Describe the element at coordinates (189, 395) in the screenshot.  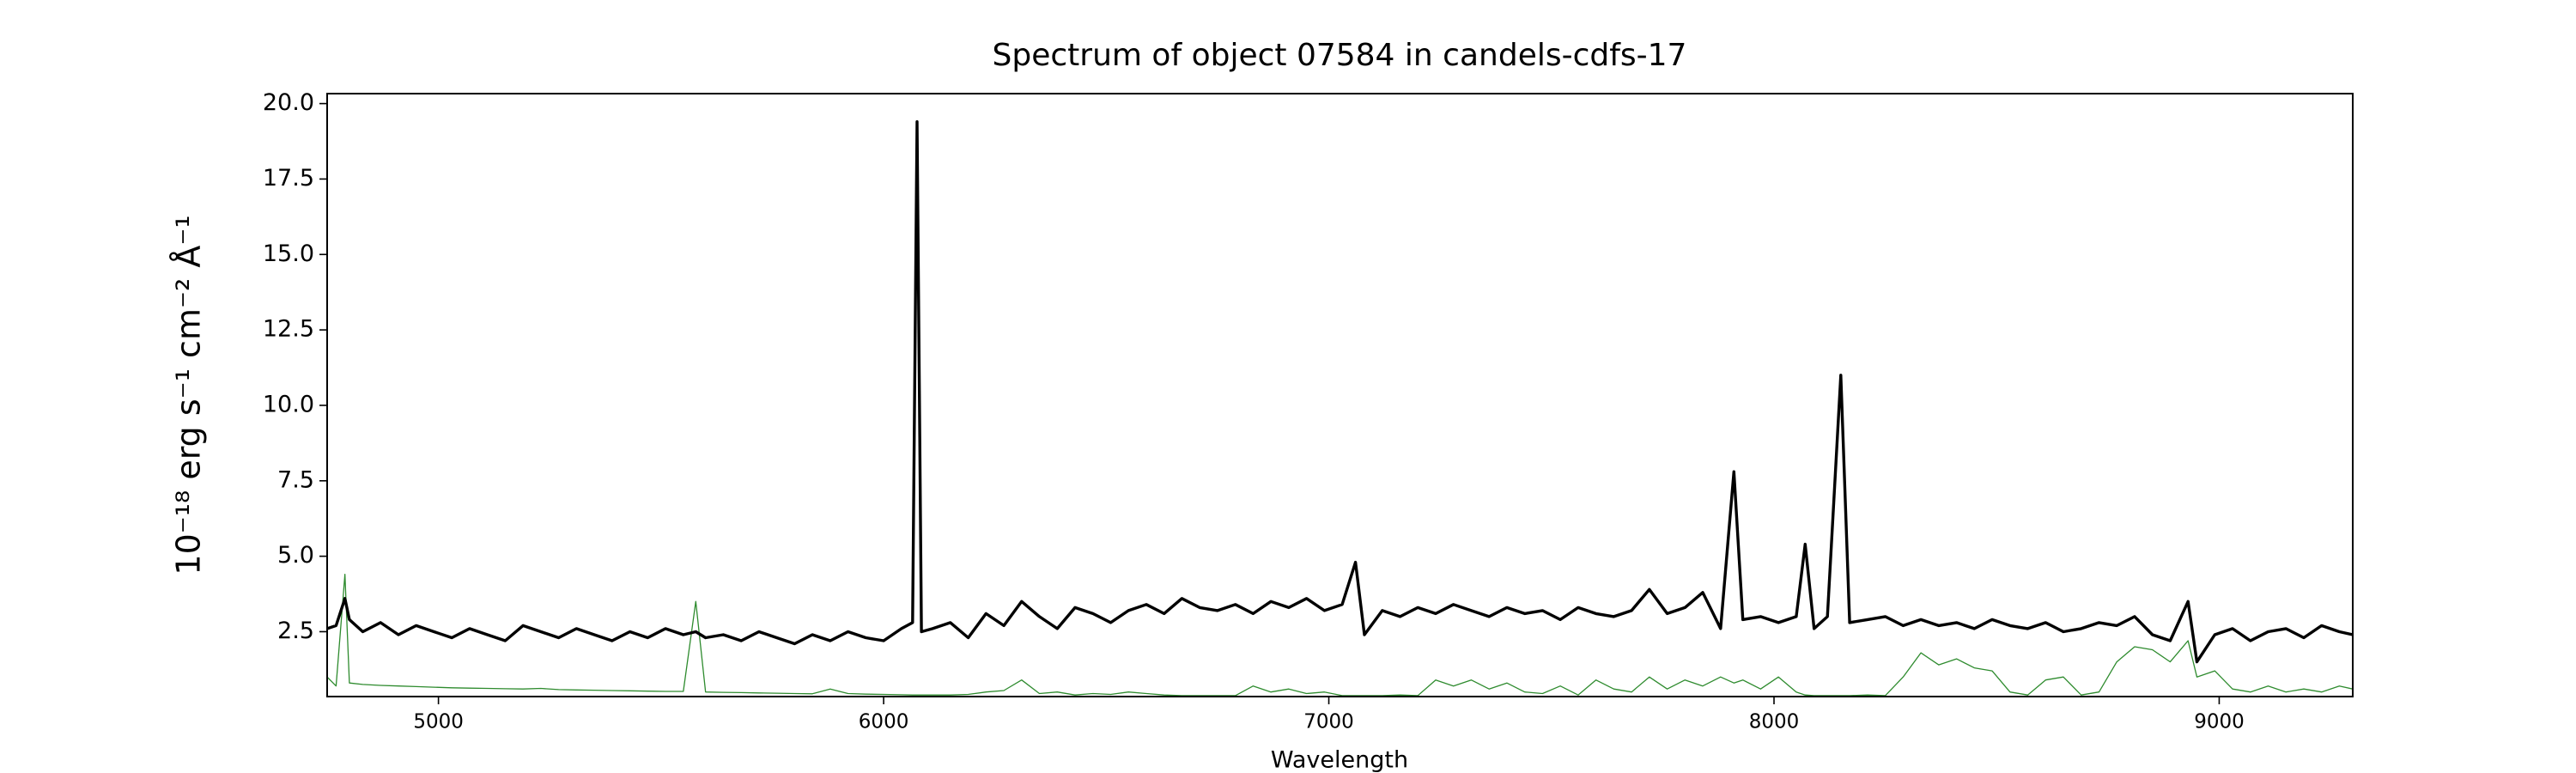
I see `y-axis-label: 10⁻¹⁸ erg s⁻¹ cm⁻² Å⁻¹` at that location.